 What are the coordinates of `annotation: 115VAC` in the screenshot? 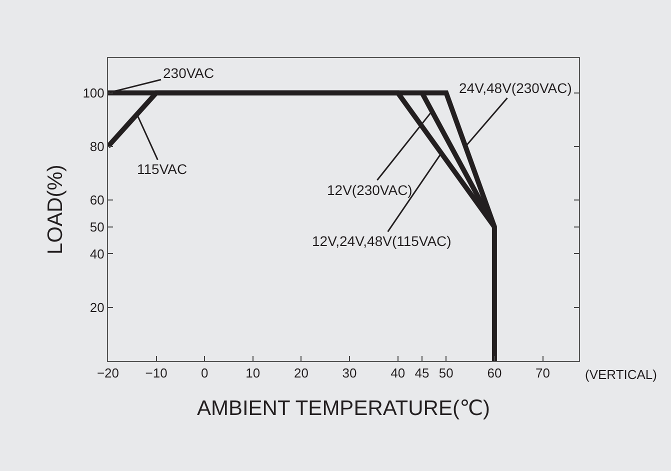 It's located at (162, 169).